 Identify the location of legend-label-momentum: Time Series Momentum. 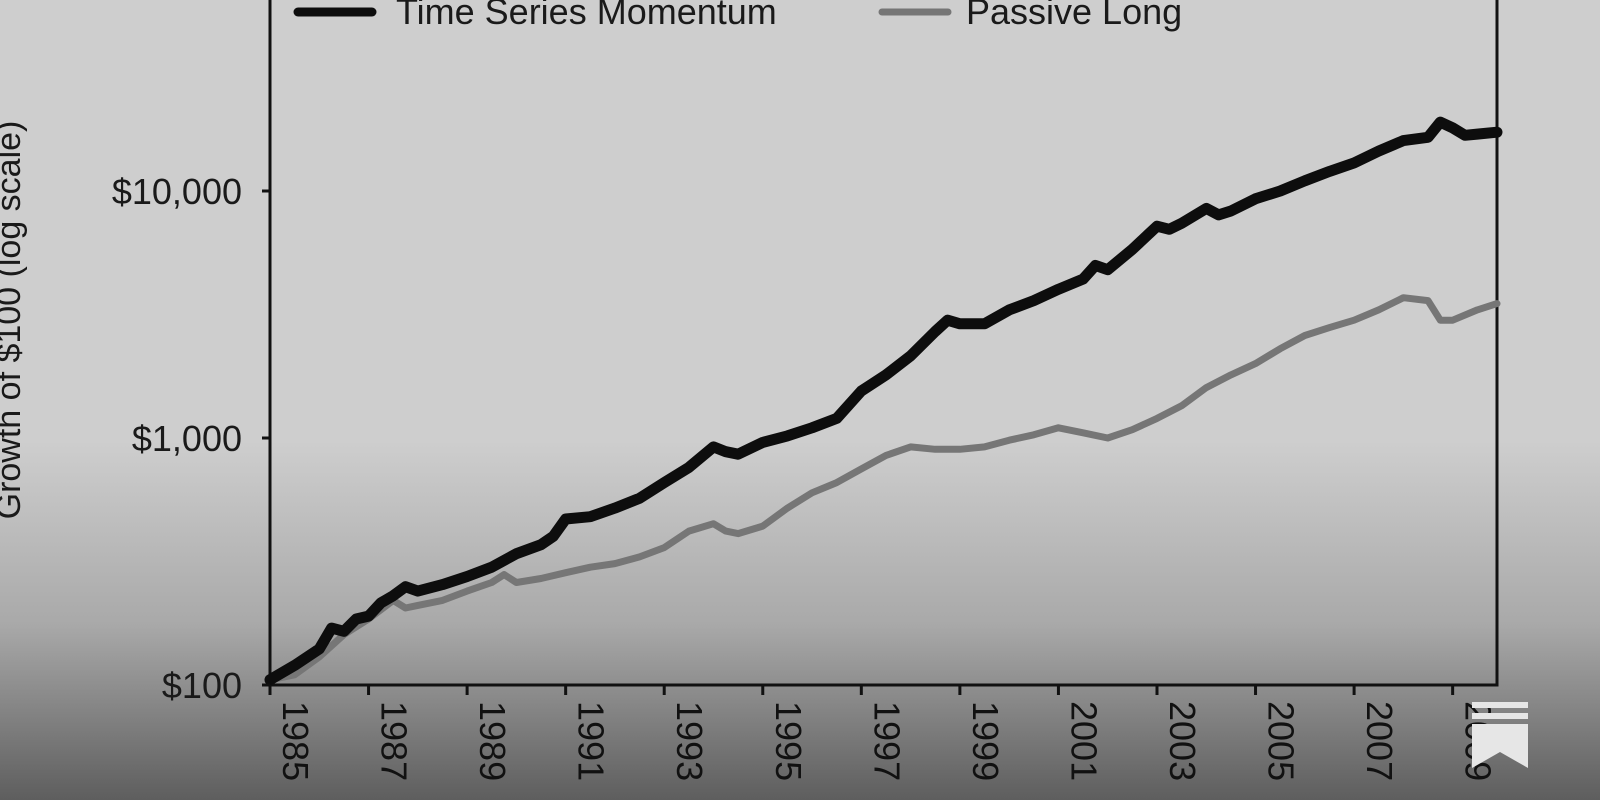
(586, 16).